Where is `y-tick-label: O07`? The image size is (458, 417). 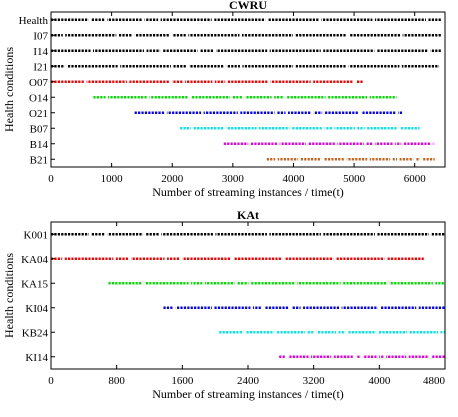
y-tick-label: O07 is located at coordinates (38, 83).